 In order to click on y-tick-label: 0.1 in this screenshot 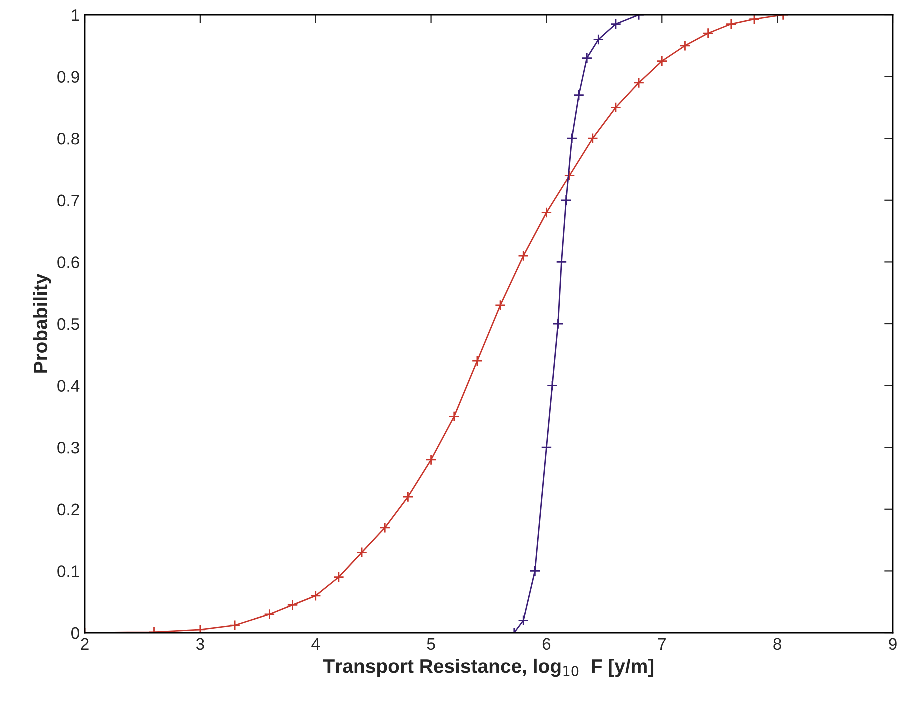, I will do `click(69, 572)`.